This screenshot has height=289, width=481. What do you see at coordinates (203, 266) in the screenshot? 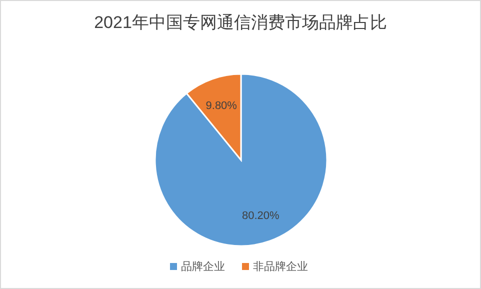
I see `legend-label: 品牌企业` at bounding box center [203, 266].